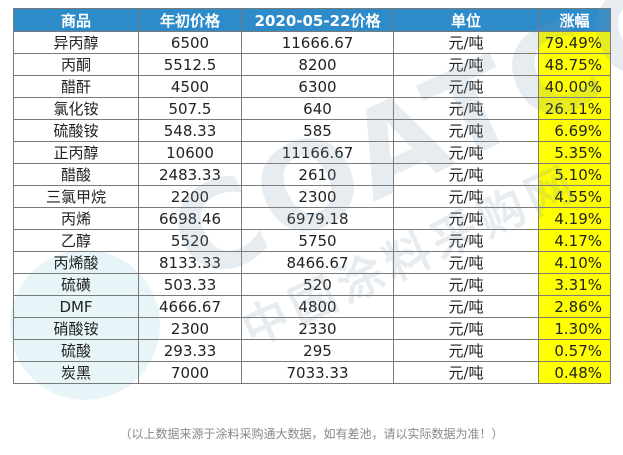 This screenshot has width=623, height=455. I want to click on cell-current-price: 11166.67, so click(317, 152).